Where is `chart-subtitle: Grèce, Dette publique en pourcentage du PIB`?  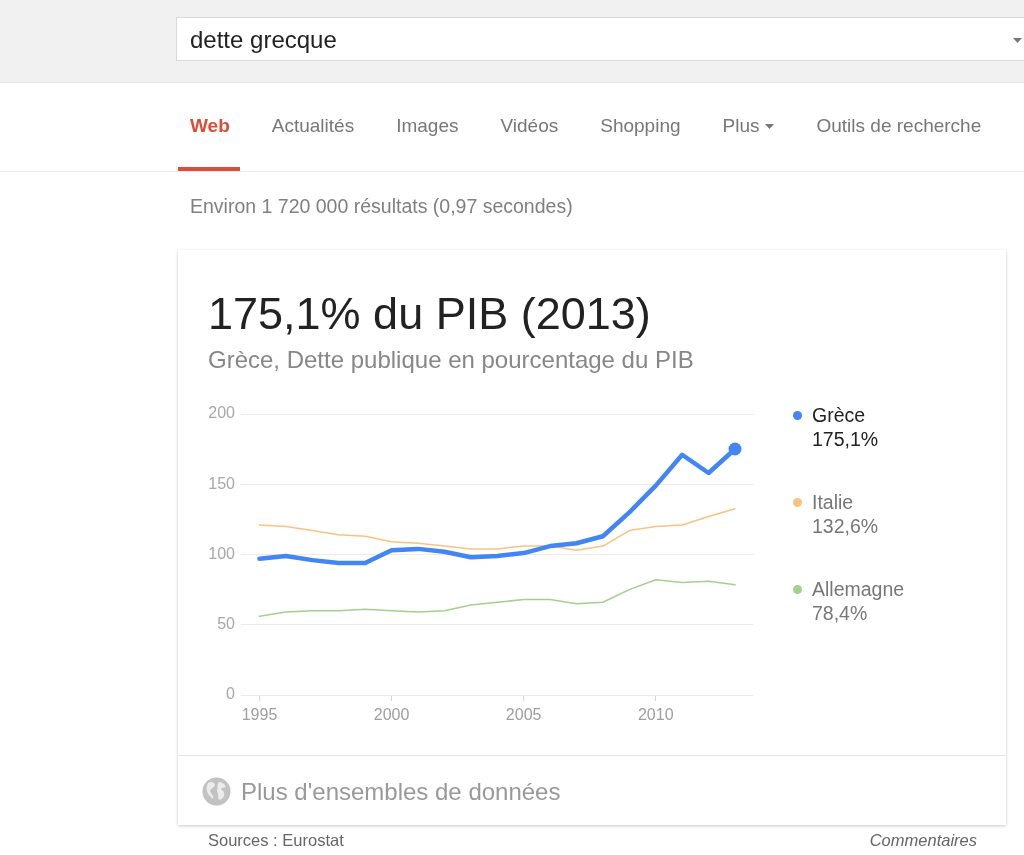 chart-subtitle: Grèce, Dette publique en pourcentage du PIB is located at coordinates (451, 360).